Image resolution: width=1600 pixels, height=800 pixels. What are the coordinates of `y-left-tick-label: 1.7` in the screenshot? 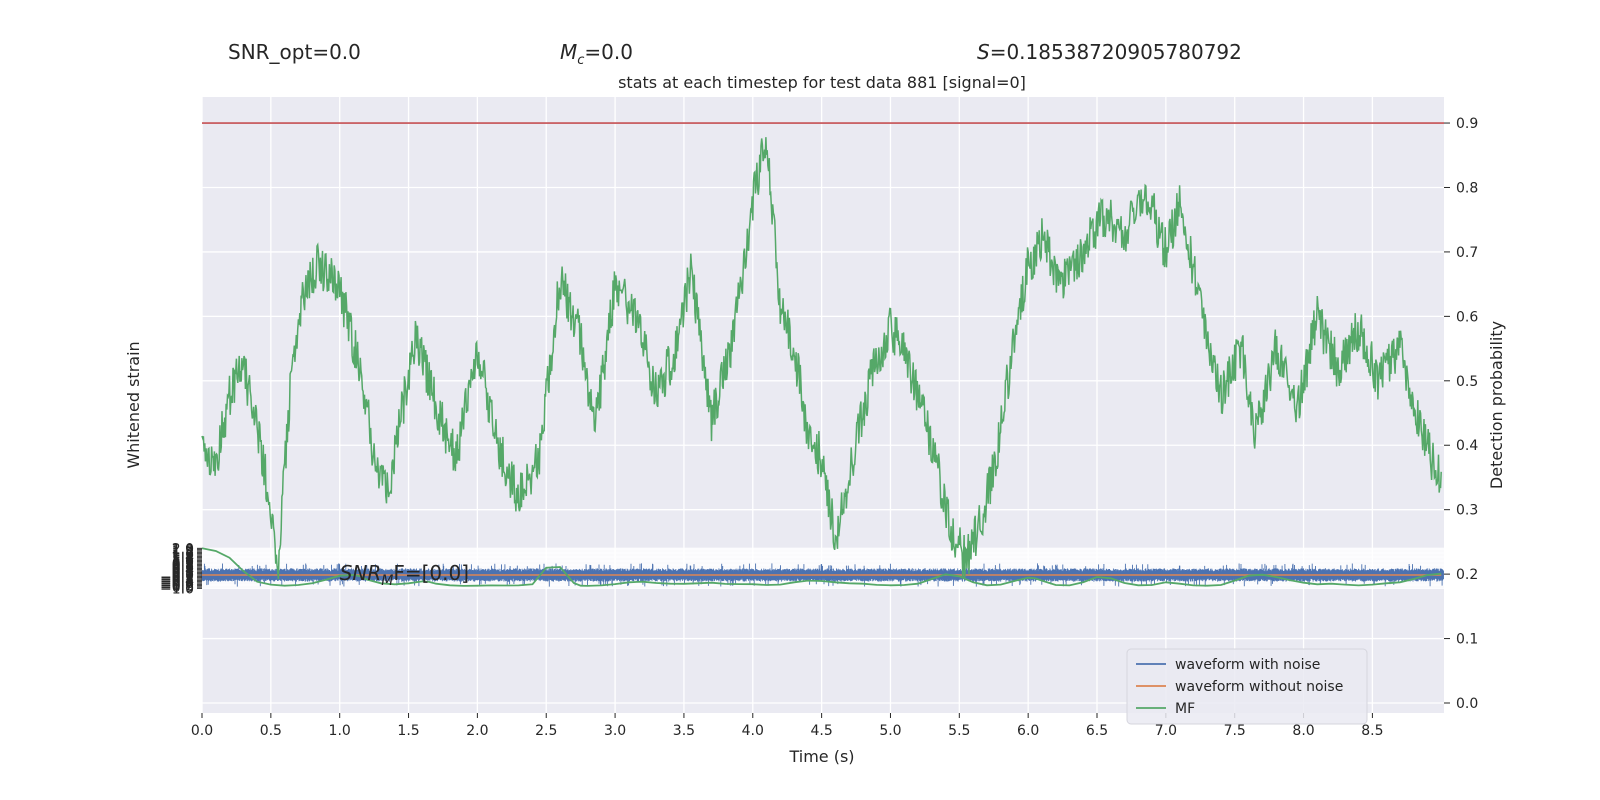 It's located at (183, 553).